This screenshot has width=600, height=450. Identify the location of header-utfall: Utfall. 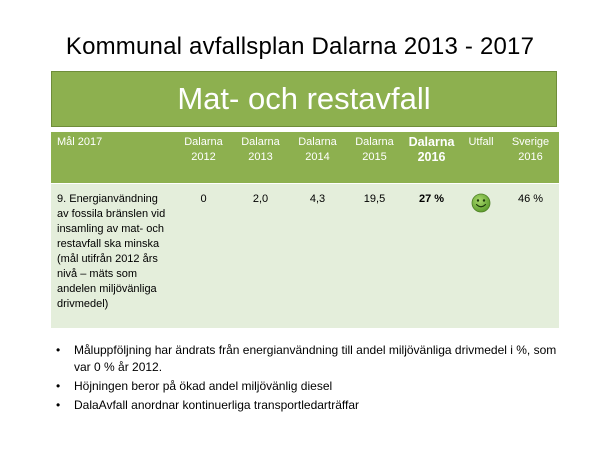
(481, 158).